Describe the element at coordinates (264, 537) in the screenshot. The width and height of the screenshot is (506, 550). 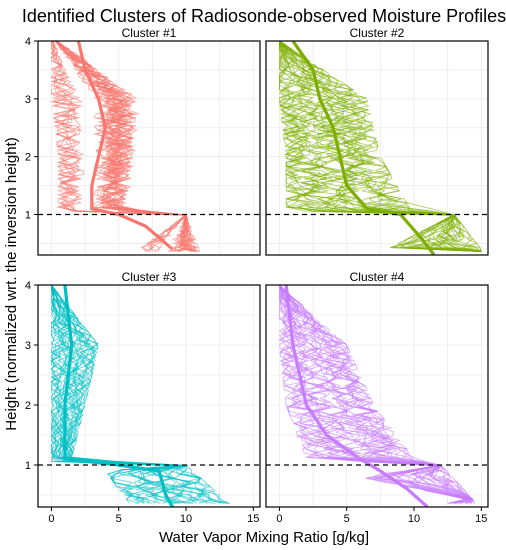
I see `x-axis-label: Water Vapor Mixing Ratio [g/kg]` at that location.